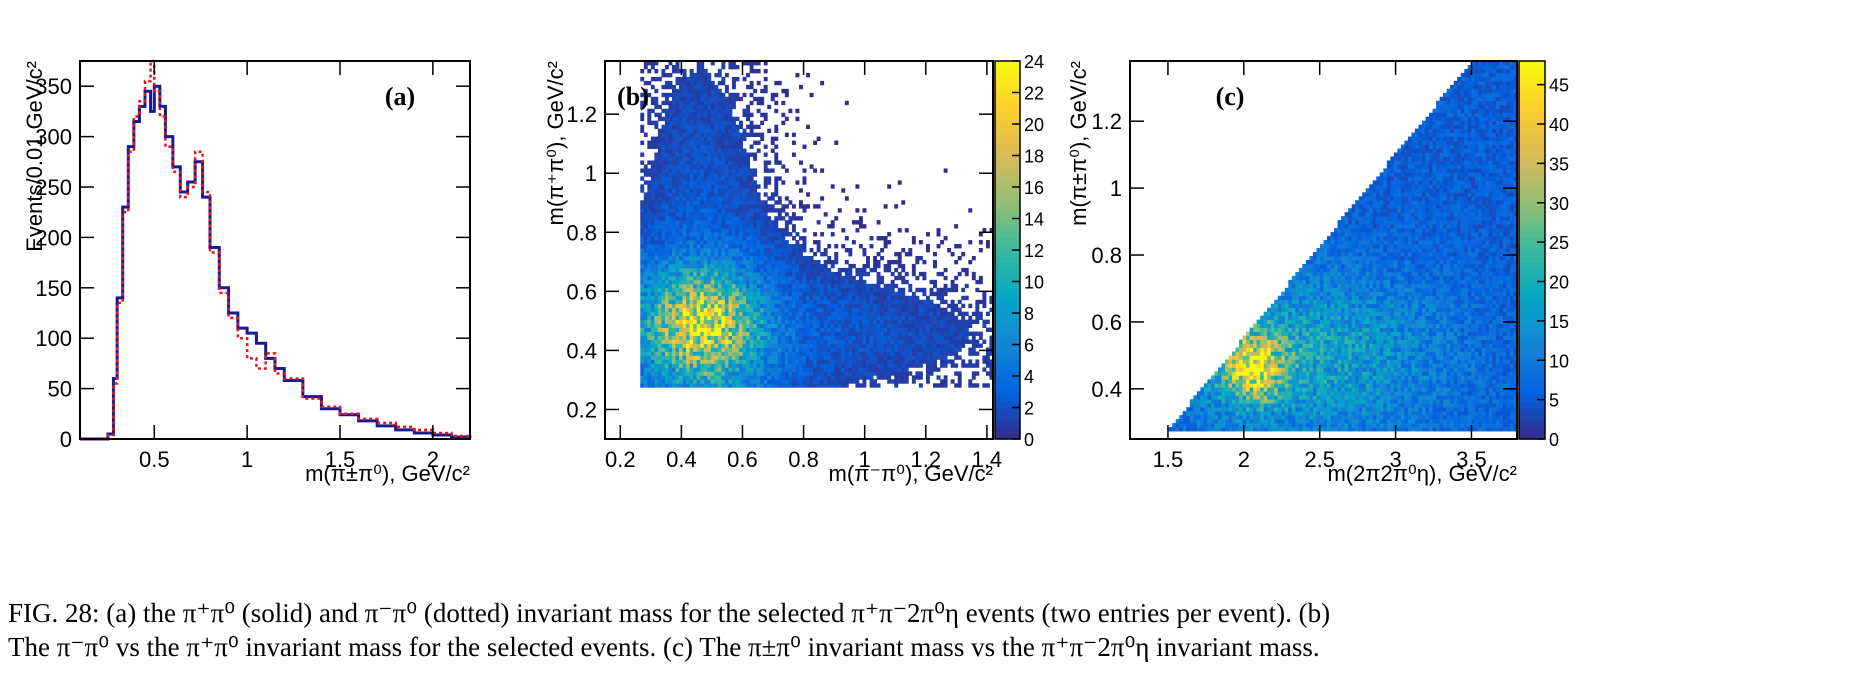  I want to click on colorbar-tick-label: 25, so click(1559, 243).